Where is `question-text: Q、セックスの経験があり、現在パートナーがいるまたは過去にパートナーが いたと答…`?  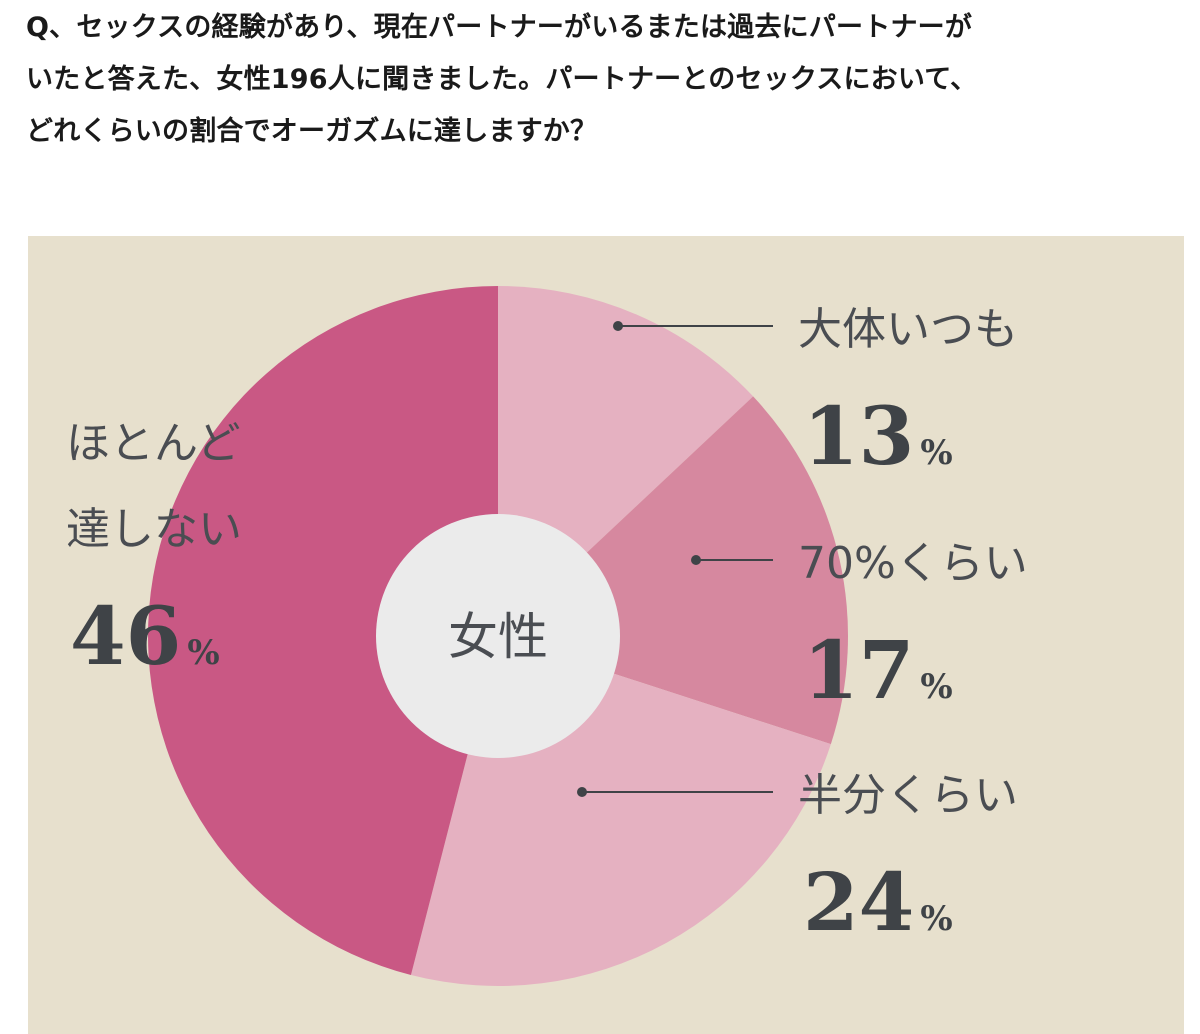
question-text: Q、セックスの経験があり、現在パートナーがいるまたは過去にパートナーが いたと答… is located at coordinates (606, 80).